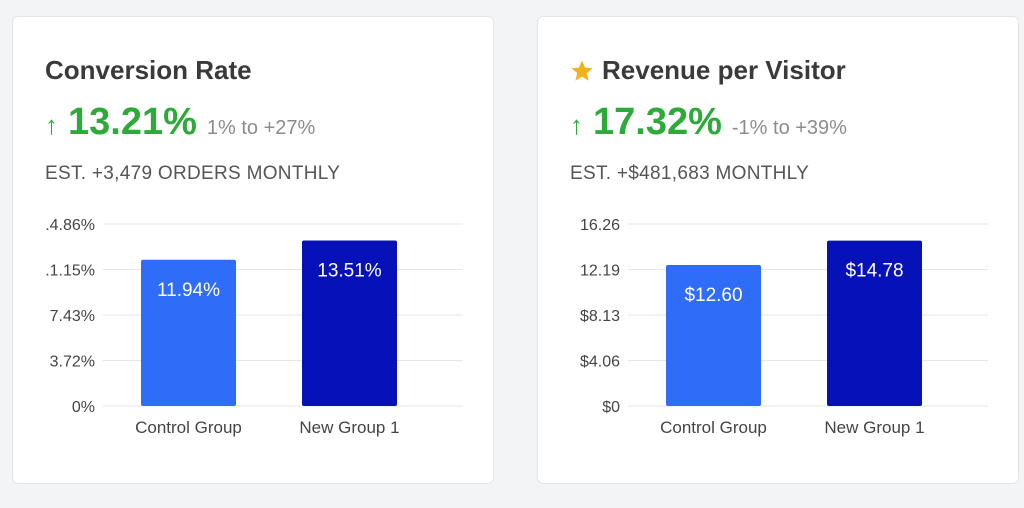  I want to click on estimate-text: EST. +3,479 ORDERS MONTHLY, so click(193, 173).